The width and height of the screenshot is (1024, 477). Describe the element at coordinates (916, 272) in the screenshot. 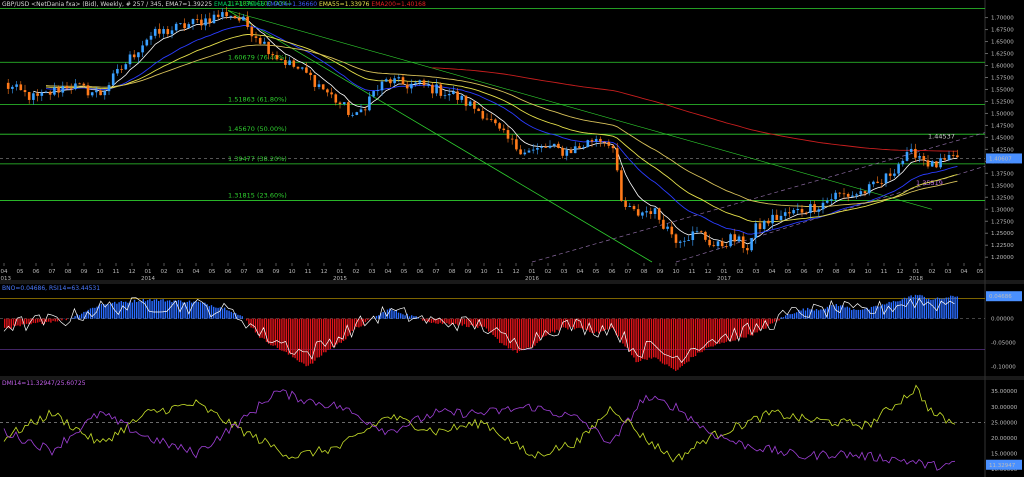

I see `x-tick-label: 01` at that location.